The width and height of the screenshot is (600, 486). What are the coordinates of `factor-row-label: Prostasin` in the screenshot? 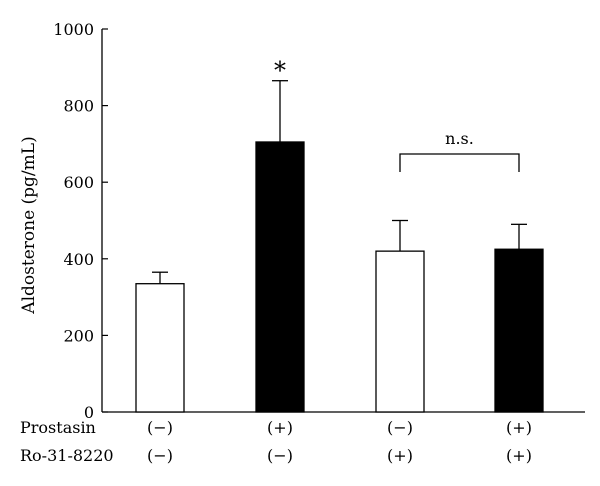 It's located at (58, 427).